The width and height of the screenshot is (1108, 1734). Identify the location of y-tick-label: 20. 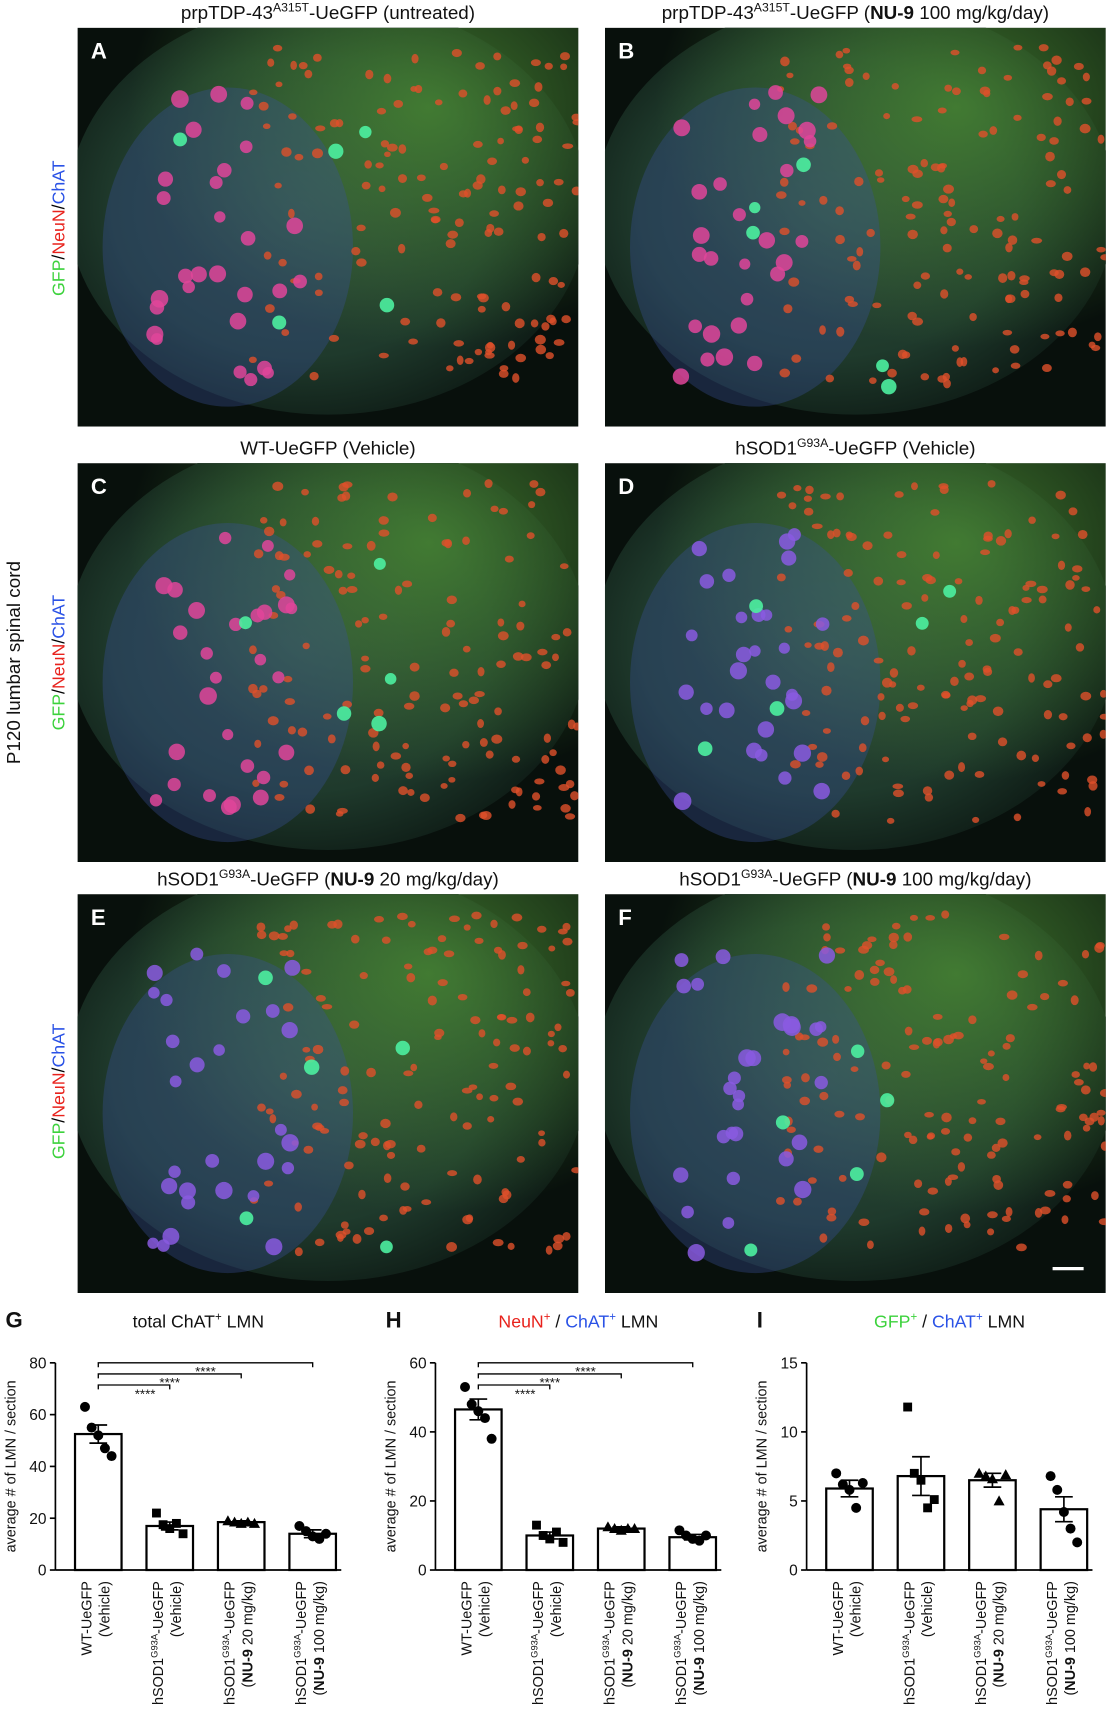
(418, 1501).